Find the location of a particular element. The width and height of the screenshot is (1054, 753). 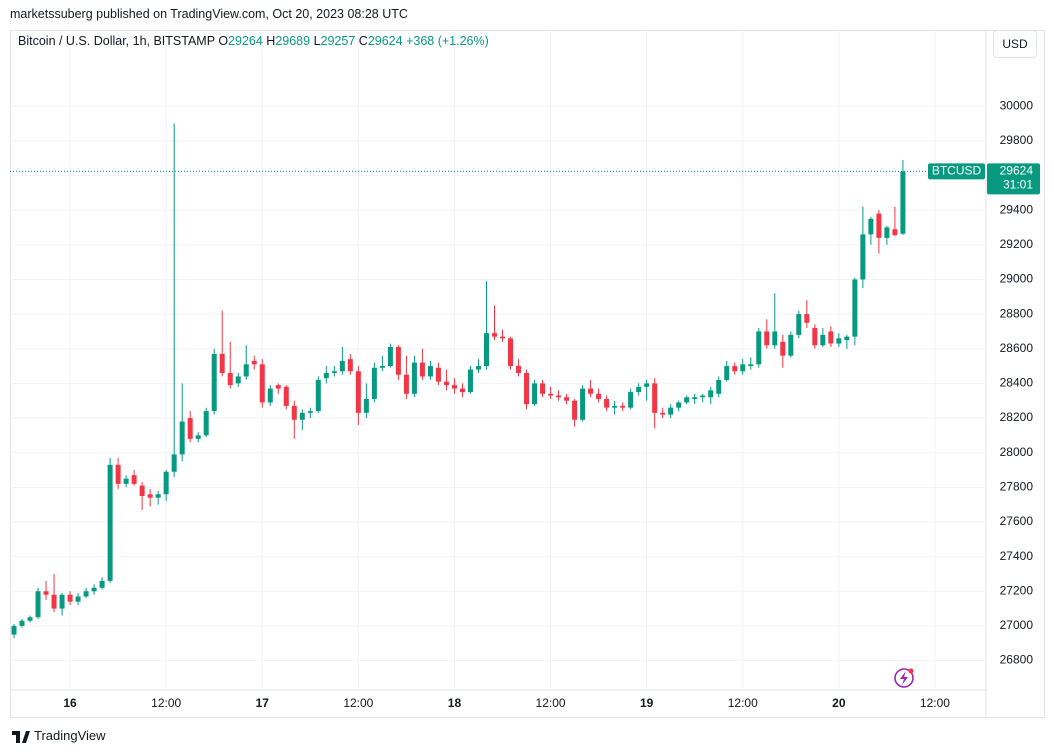

x-tick-label: 18 is located at coordinates (455, 703).